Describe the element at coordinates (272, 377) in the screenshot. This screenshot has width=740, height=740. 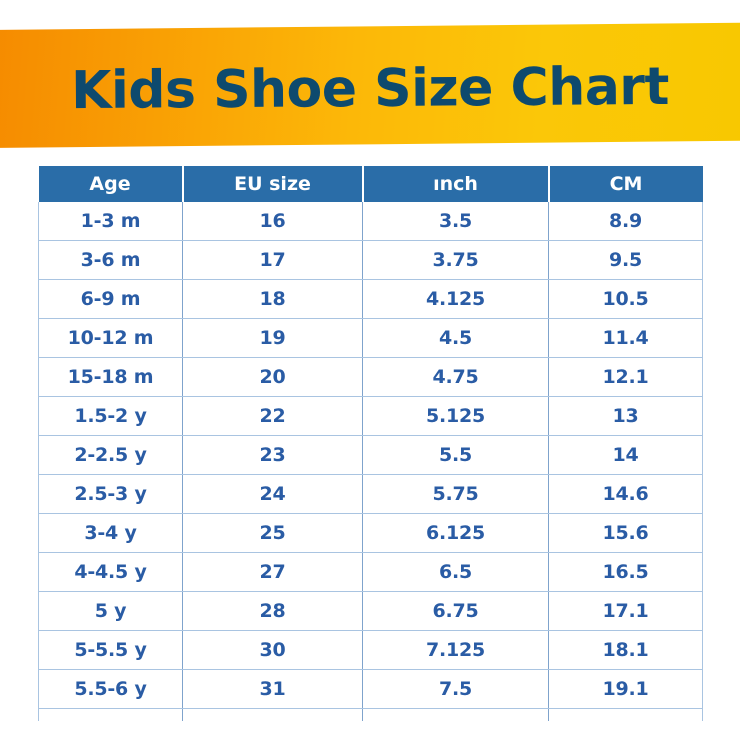
I see `table-cell: 20` at that location.